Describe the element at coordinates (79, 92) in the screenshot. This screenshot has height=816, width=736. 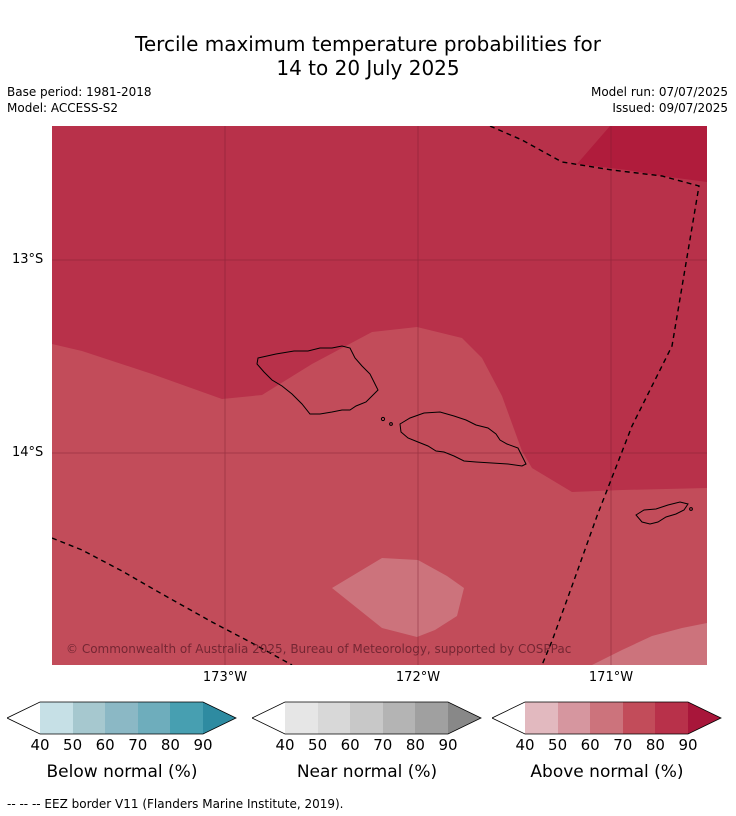
I see `base-period-label: Base period: 1981-2018` at that location.